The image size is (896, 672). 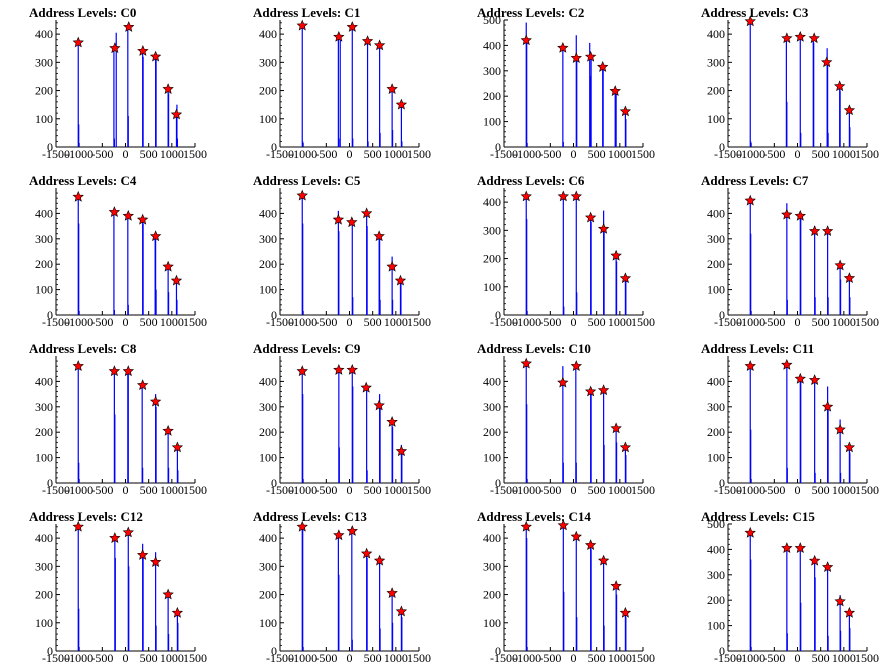 What do you see at coordinates (531, 12) in the screenshot?
I see `chart-title: Address Levels: C2` at bounding box center [531, 12].